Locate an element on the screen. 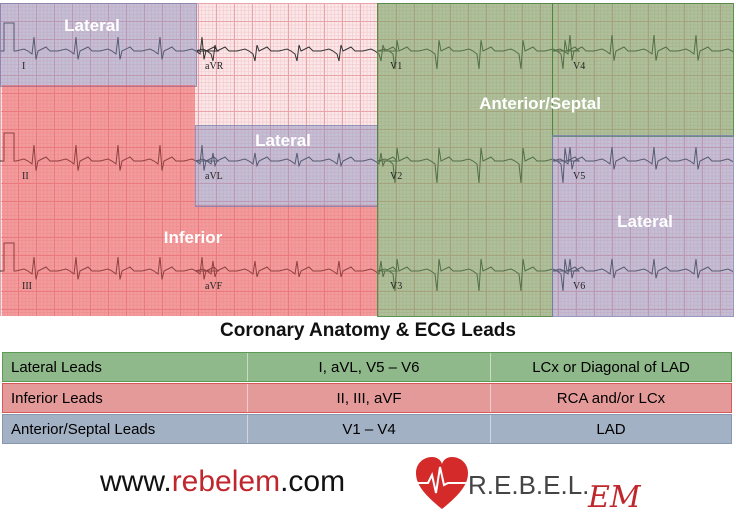 The image size is (736, 515). logo-em: EM is located at coordinates (614, 497).